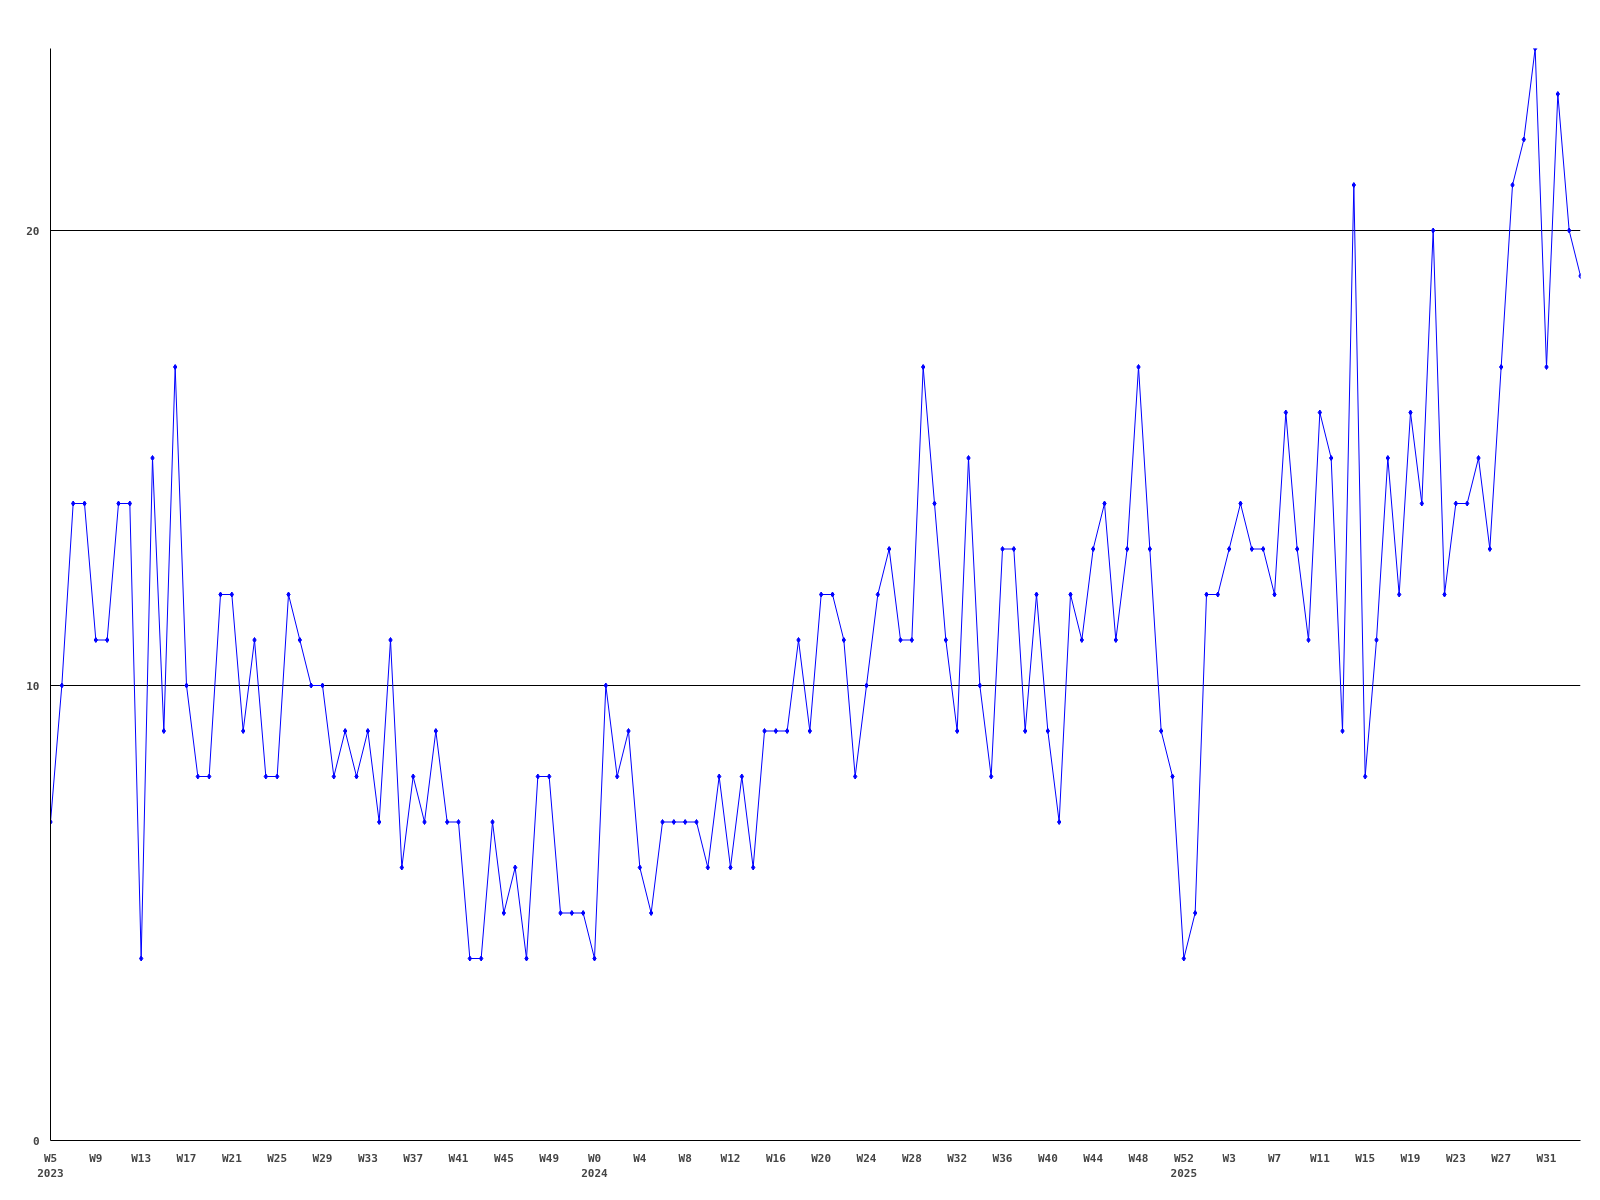 The height and width of the screenshot is (1200, 1600). What do you see at coordinates (1093, 1158) in the screenshot?
I see `x-tick-label: W44` at bounding box center [1093, 1158].